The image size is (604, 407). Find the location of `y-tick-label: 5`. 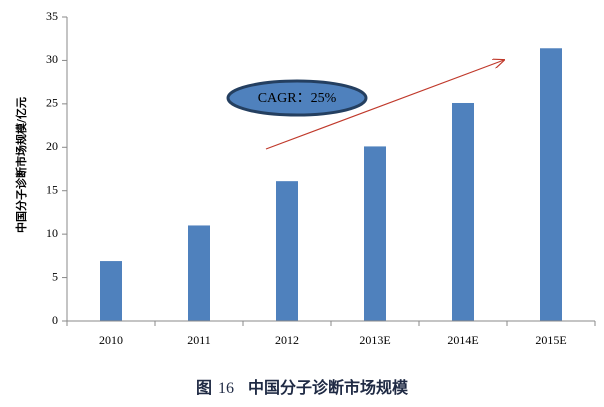

y-tick-label: 5 is located at coordinates (55, 276).